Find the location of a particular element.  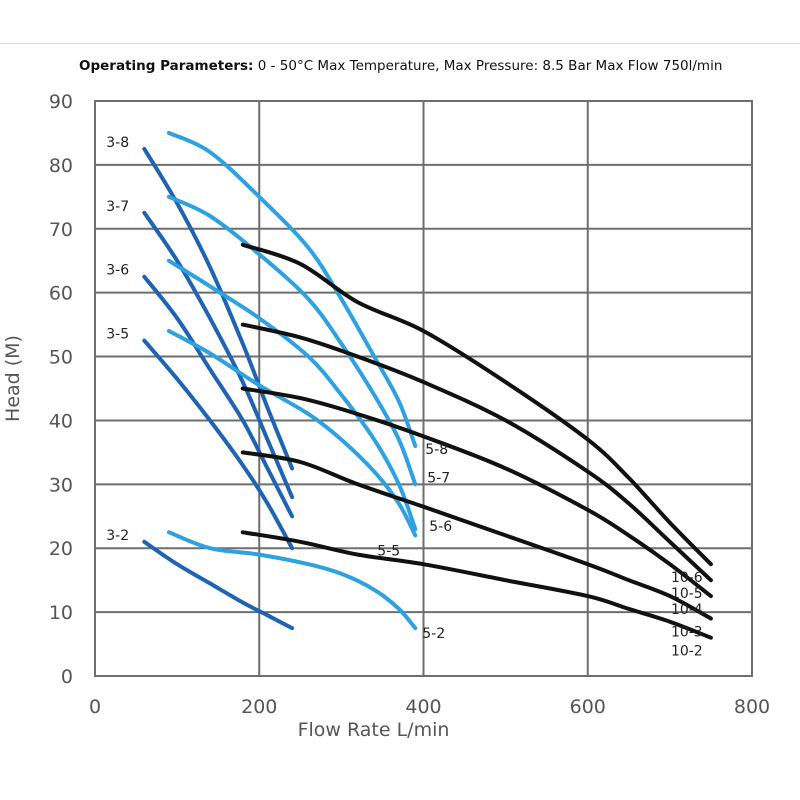

y-tick-label: 0 is located at coordinates (67, 677).